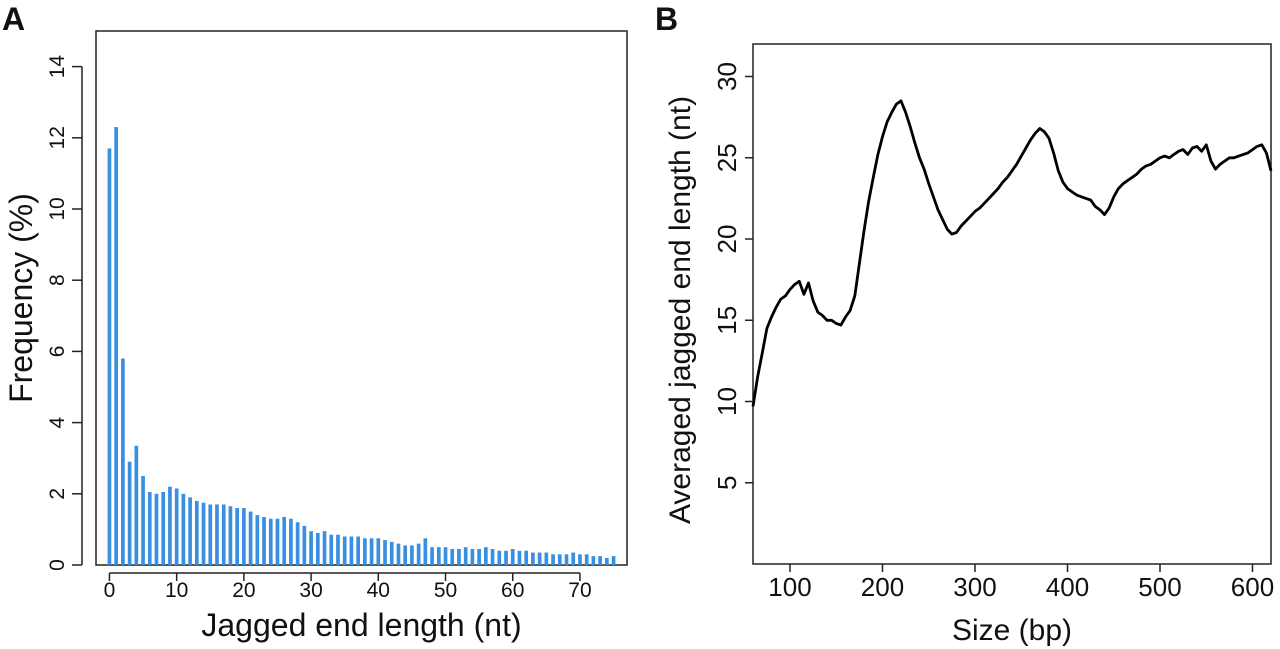 Image resolution: width=1280 pixels, height=649 pixels. What do you see at coordinates (882, 587) in the screenshot?
I see `x-tick-label-b: 200` at bounding box center [882, 587].